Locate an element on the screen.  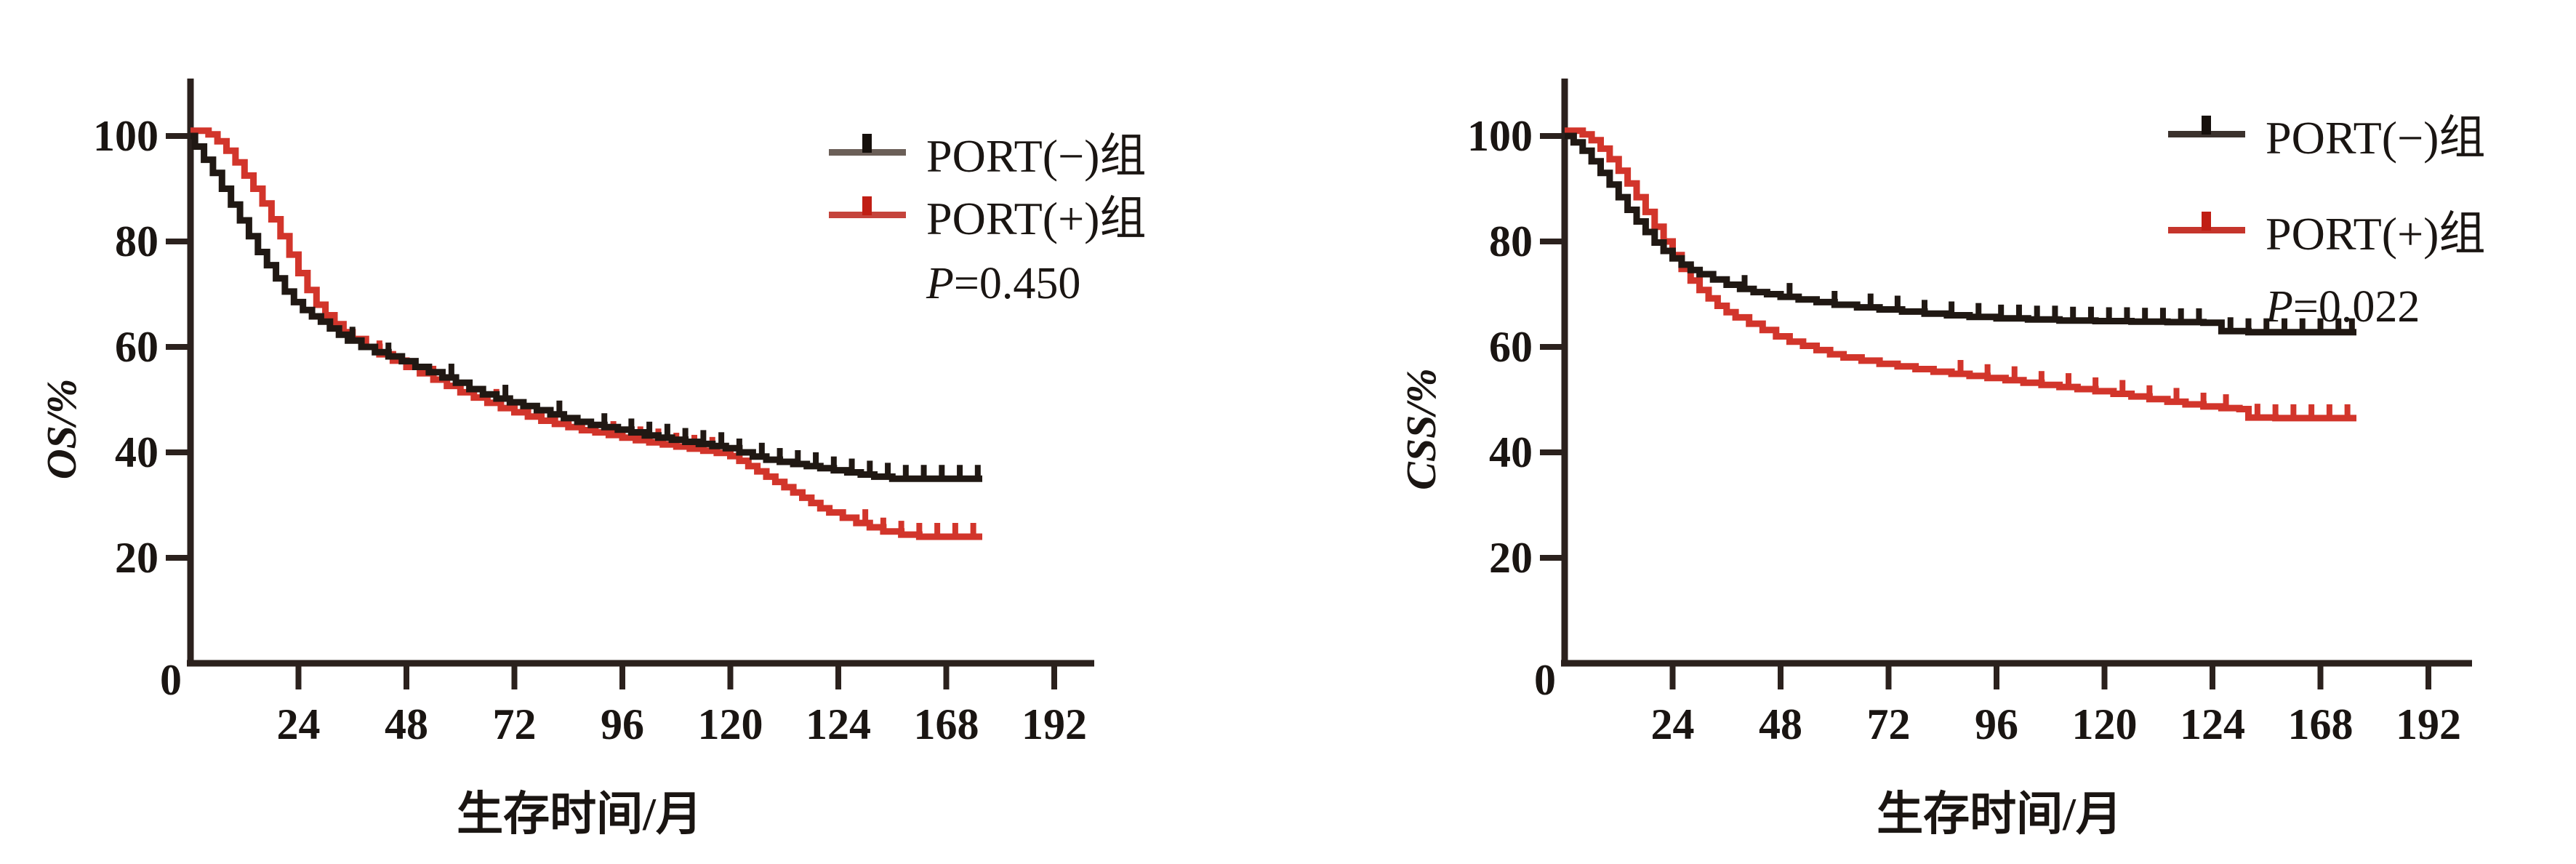
css-legend-row-port-neg: PORT(−)组 is located at coordinates (2326, 134).